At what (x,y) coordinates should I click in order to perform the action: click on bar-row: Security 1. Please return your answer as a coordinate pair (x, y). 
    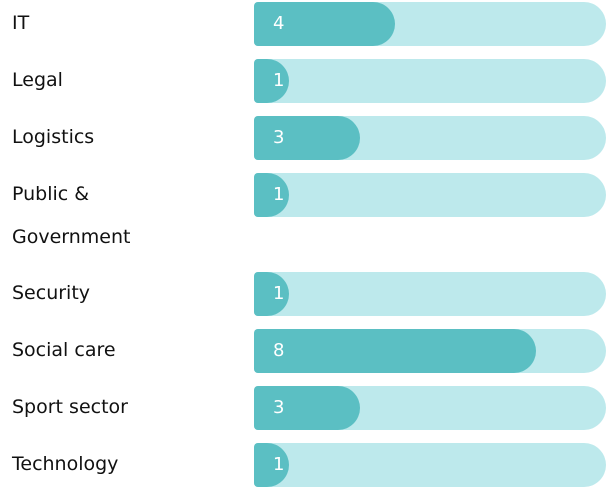
    Looking at the image, I should click on (306, 294).